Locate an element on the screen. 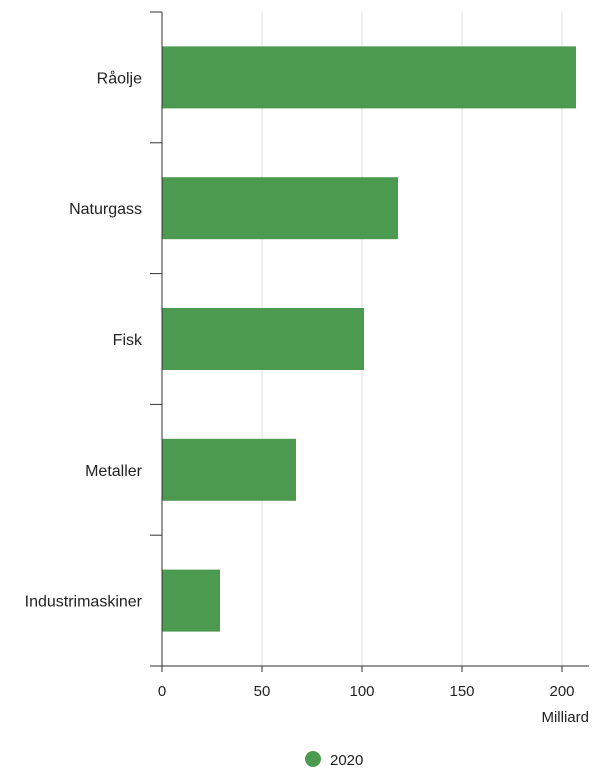 This screenshot has height=773, width=594. category-label-5: Industrimaskiner is located at coordinates (84, 602).